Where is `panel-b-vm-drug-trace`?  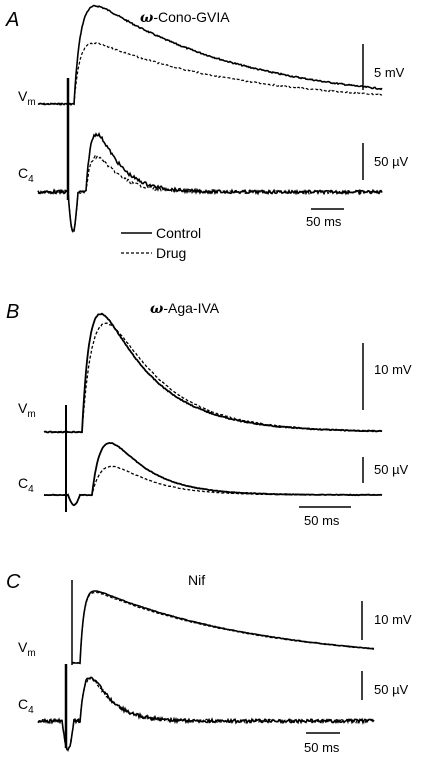
panel-b-vm-drug-trace is located at coordinates (213, 378).